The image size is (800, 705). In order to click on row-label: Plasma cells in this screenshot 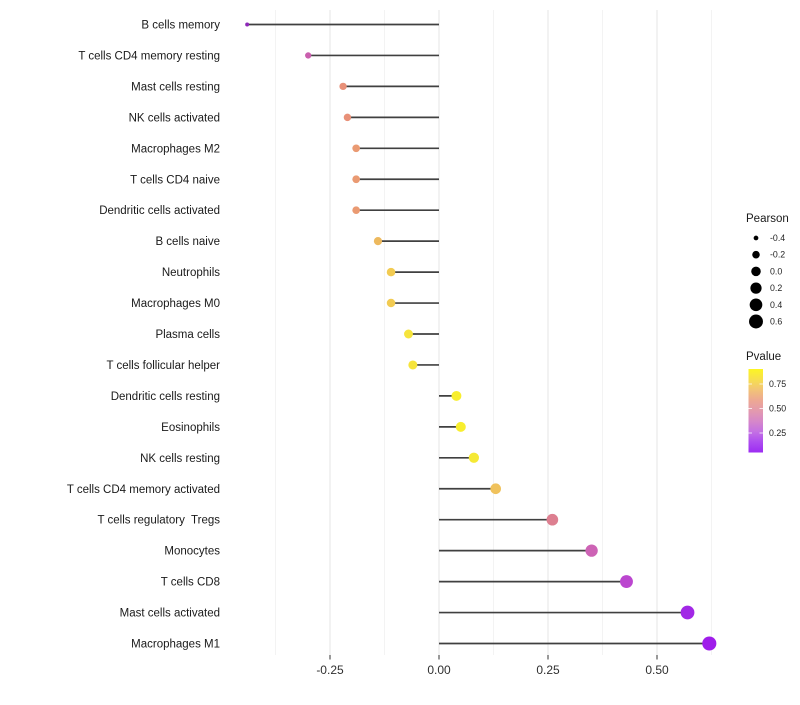, I will do `click(187, 335)`.